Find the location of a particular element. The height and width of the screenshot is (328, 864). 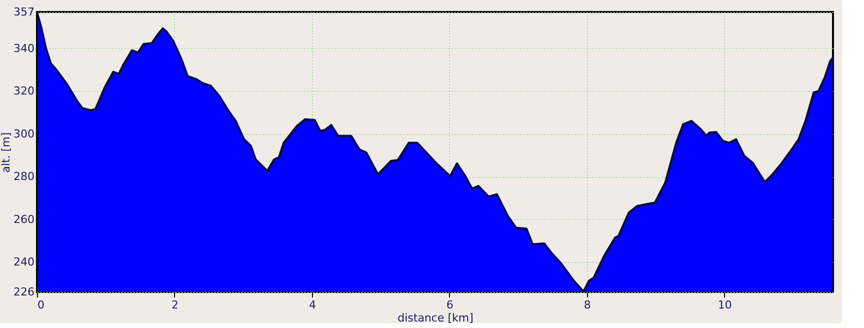

y-axis-title: alt. [m] is located at coordinates (6, 152).